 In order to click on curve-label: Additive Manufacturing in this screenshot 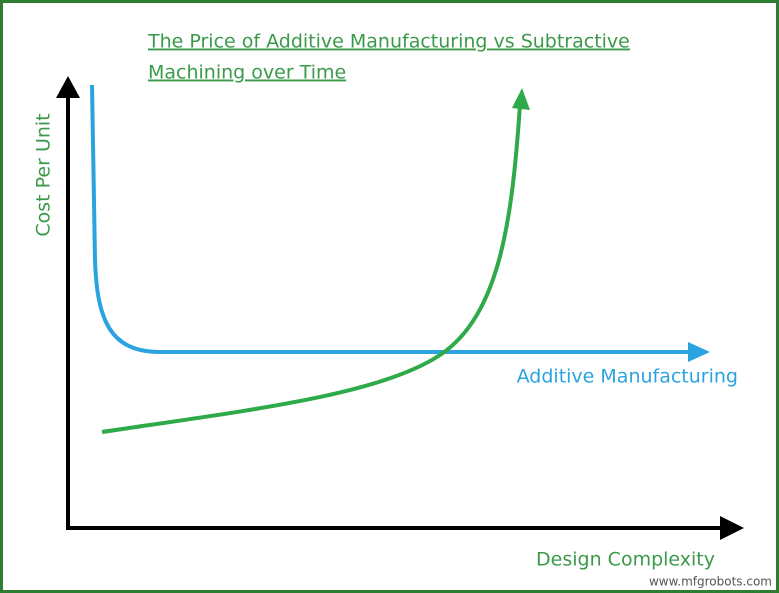, I will do `click(627, 377)`.